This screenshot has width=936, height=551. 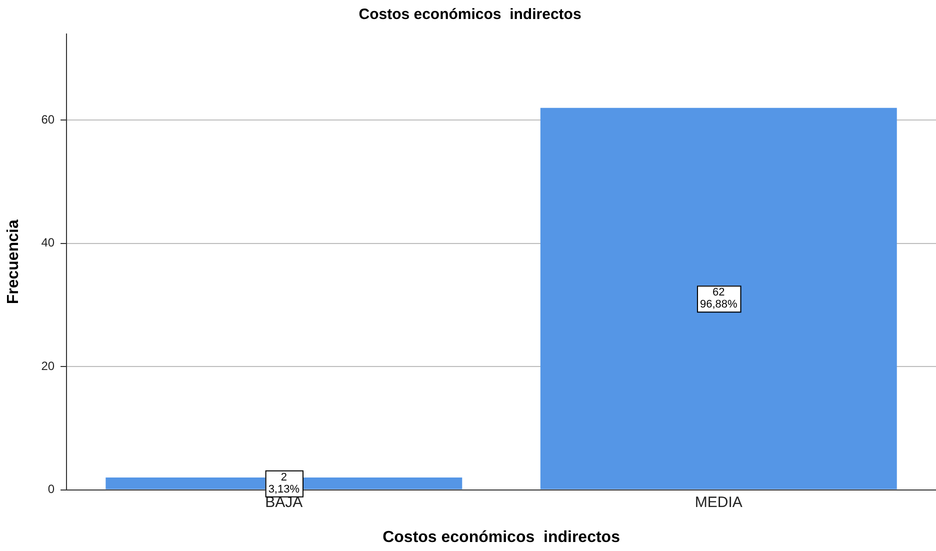 What do you see at coordinates (48, 365) in the screenshot?
I see `y-tick-label: 20` at bounding box center [48, 365].